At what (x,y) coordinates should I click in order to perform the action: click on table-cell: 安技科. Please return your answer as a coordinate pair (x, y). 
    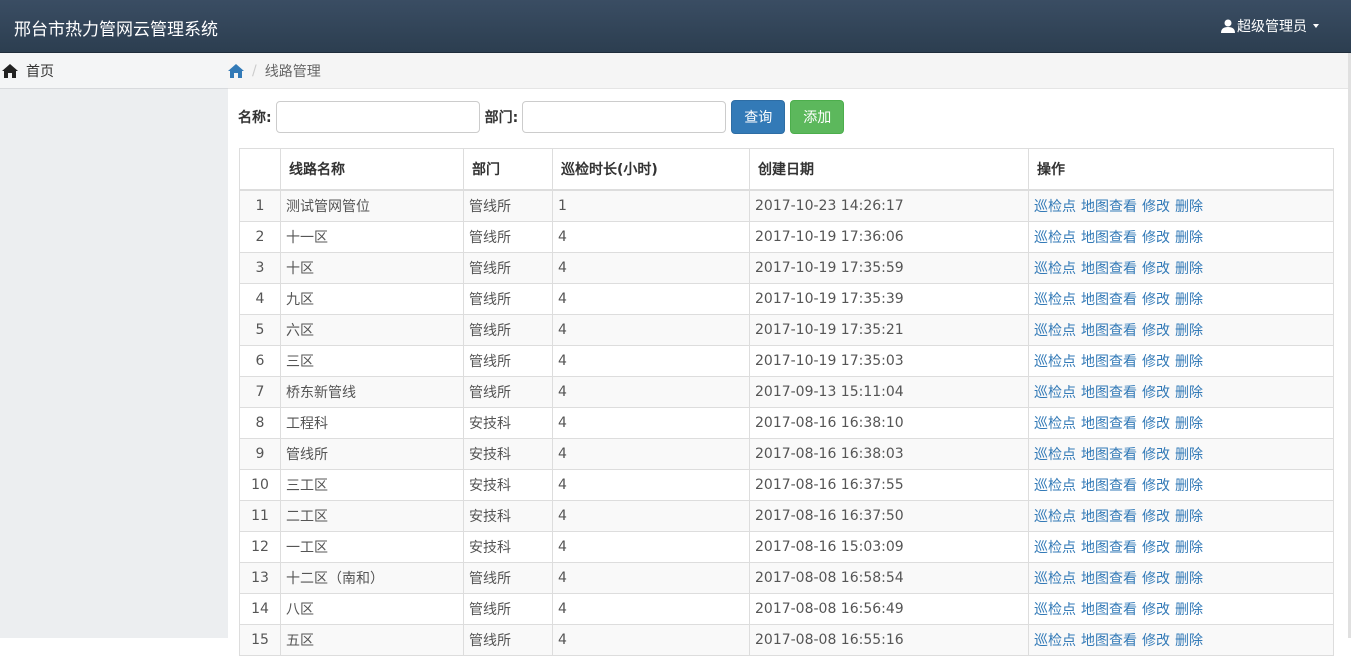
    Looking at the image, I should click on (508, 485).